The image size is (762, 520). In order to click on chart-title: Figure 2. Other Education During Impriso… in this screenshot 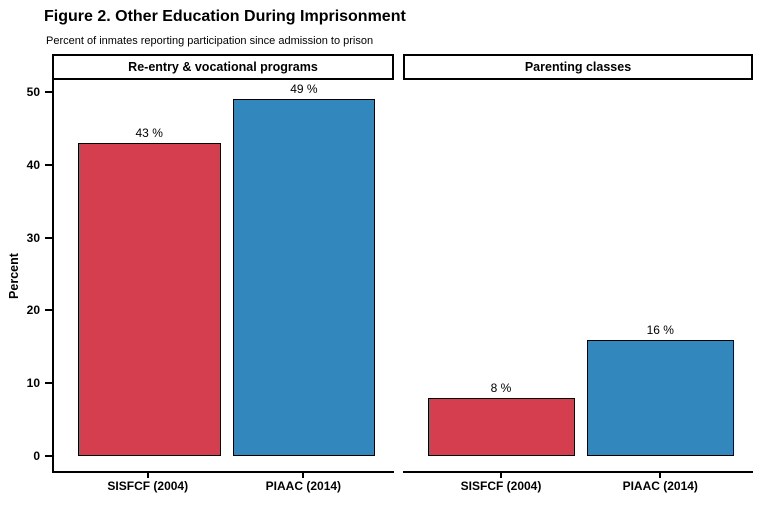, I will do `click(225, 16)`.